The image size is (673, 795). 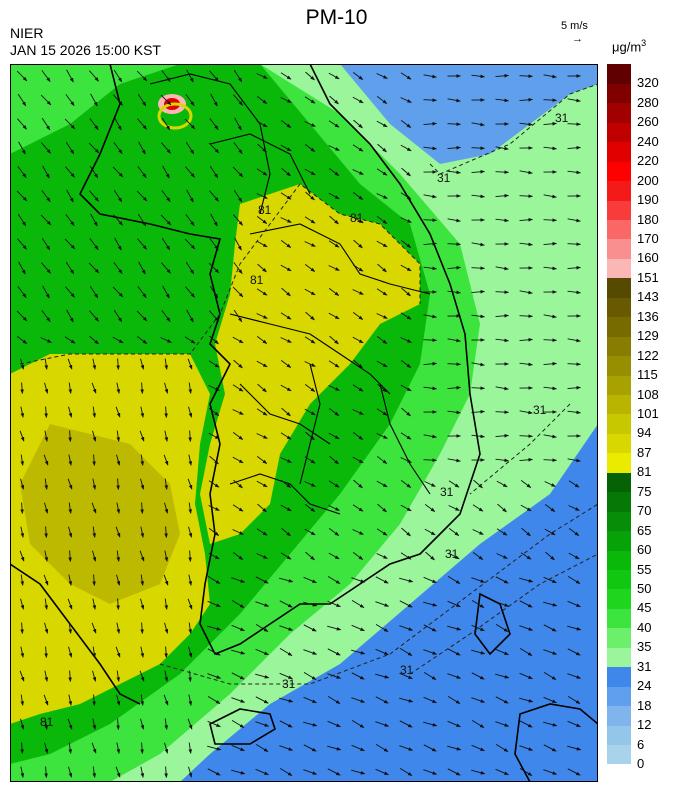 I want to click on wind-reference-arrow-icon: →, so click(x=577, y=39).